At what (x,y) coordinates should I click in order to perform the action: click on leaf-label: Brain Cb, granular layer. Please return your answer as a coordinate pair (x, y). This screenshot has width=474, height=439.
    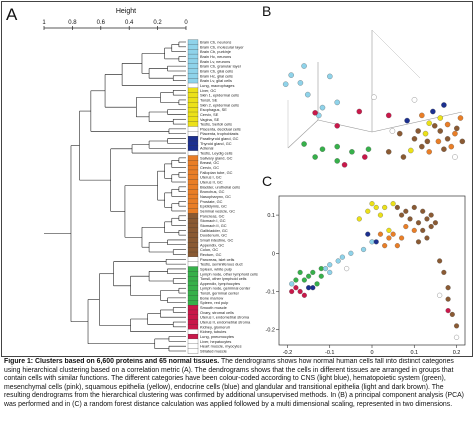
    Looking at the image, I should click on (221, 66).